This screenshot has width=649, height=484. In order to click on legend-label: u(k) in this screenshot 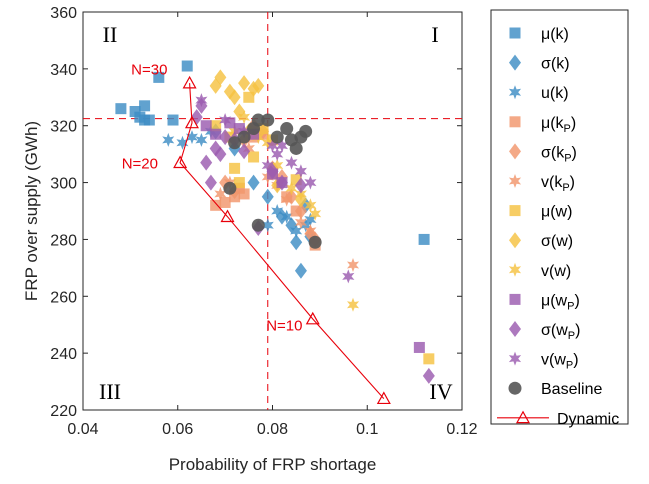, I will do `click(555, 93)`.